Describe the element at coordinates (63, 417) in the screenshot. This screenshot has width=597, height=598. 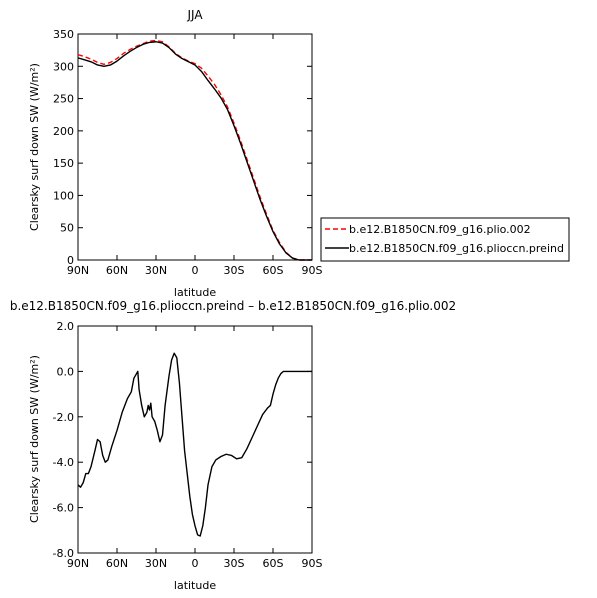
I see `bottom-y-tick-label: -2.0` at that location.